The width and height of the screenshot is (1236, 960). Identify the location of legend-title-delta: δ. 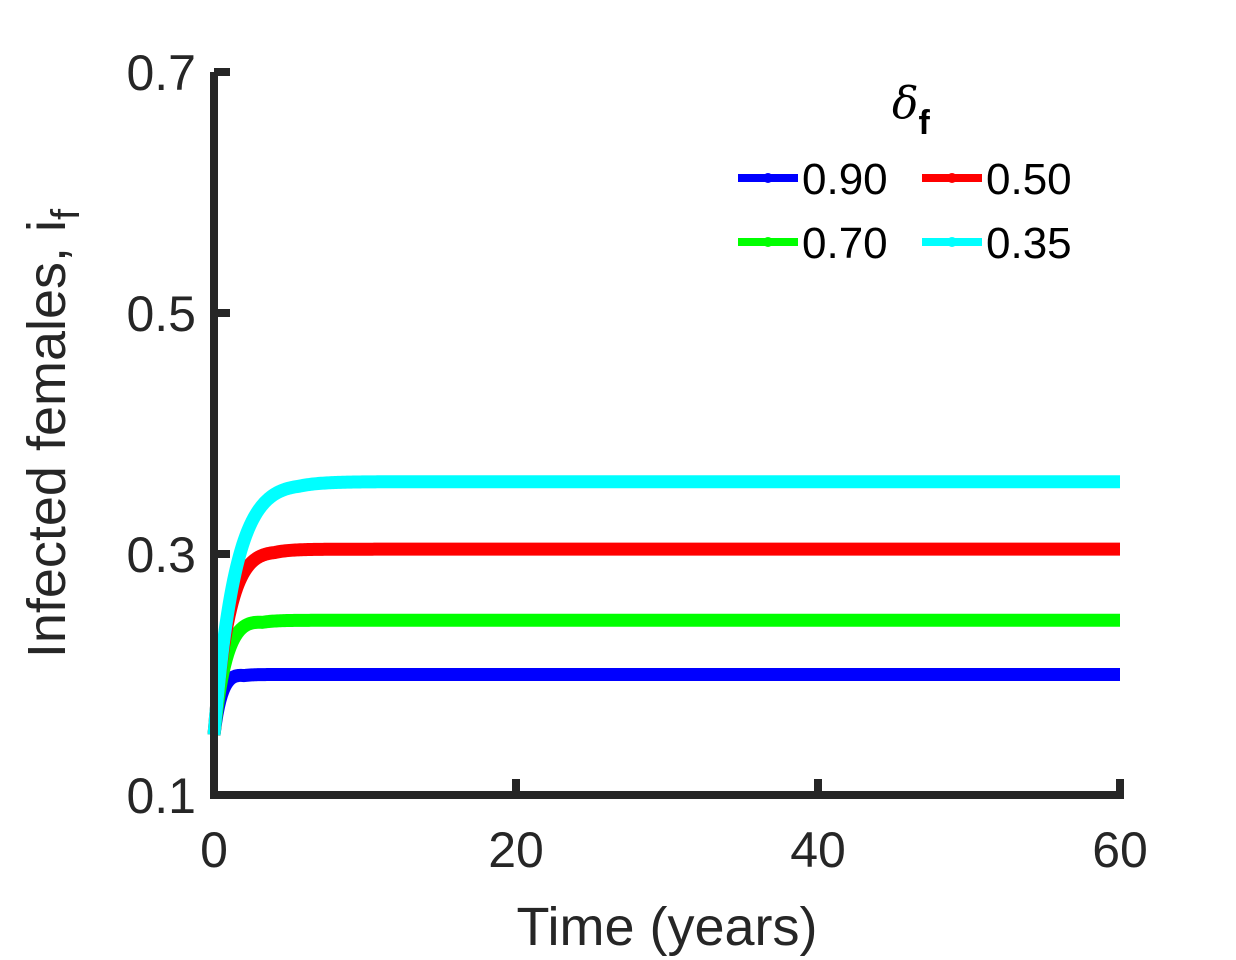
(905, 103).